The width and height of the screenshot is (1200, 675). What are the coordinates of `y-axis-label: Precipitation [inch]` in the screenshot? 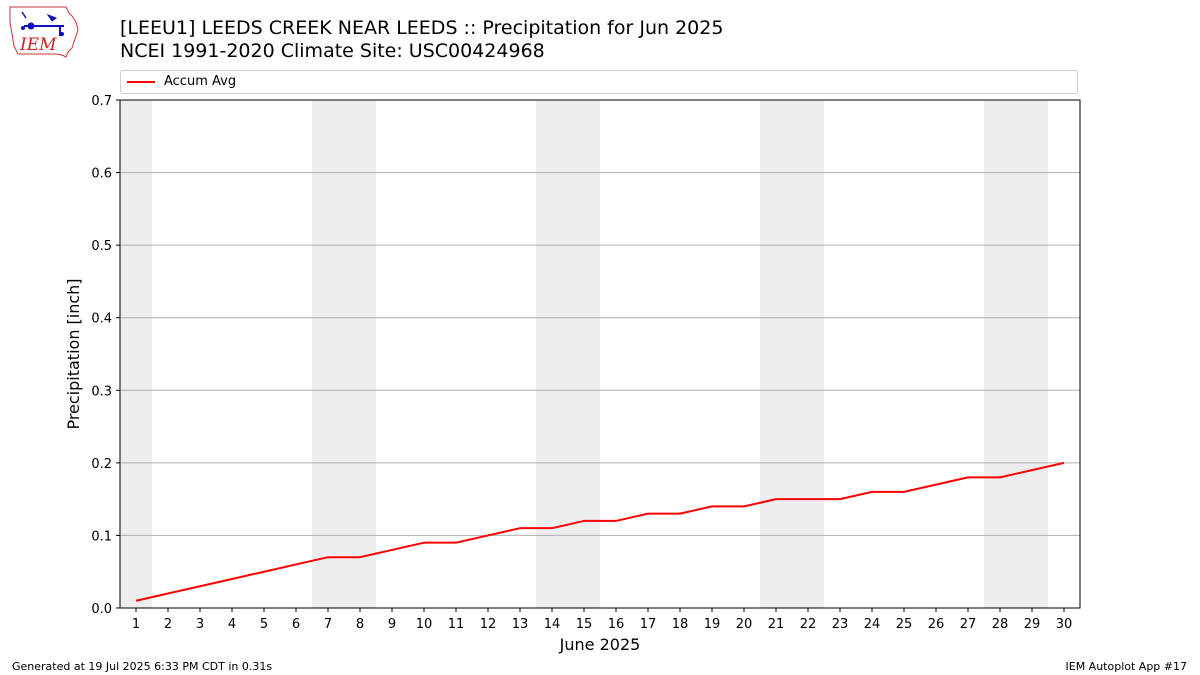 It's located at (73, 353).